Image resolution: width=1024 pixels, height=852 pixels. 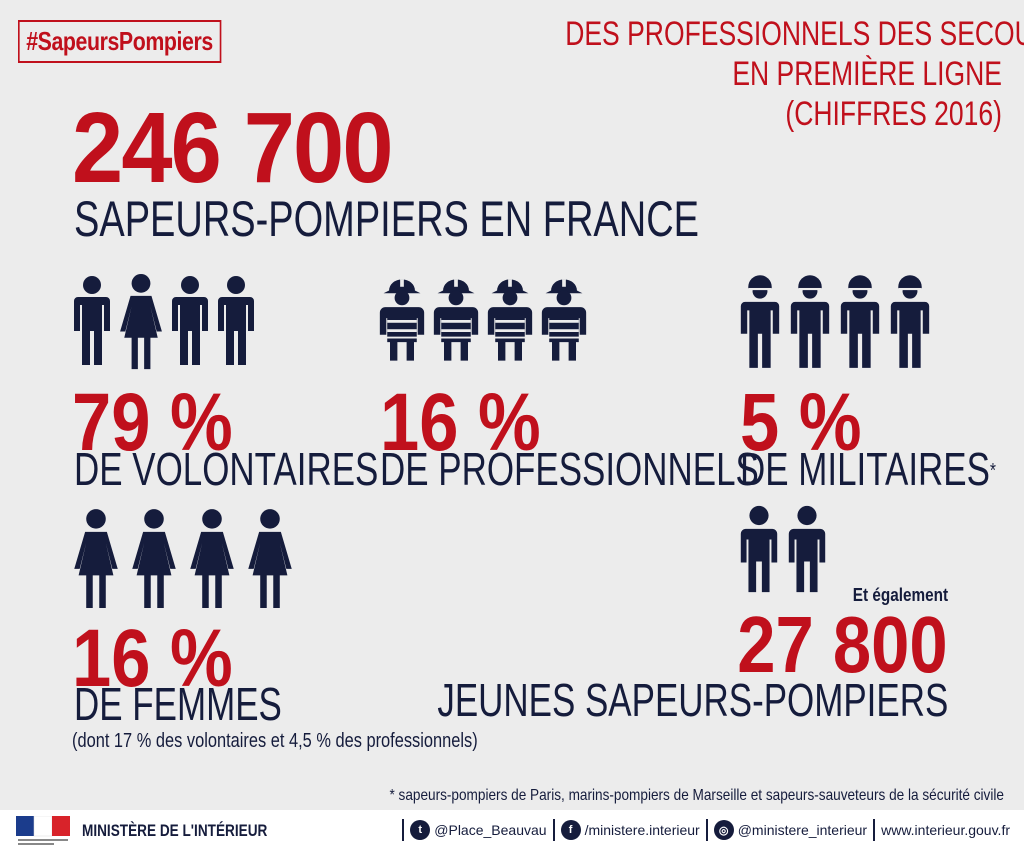 I want to click on marianne-logo, so click(x=43, y=830).